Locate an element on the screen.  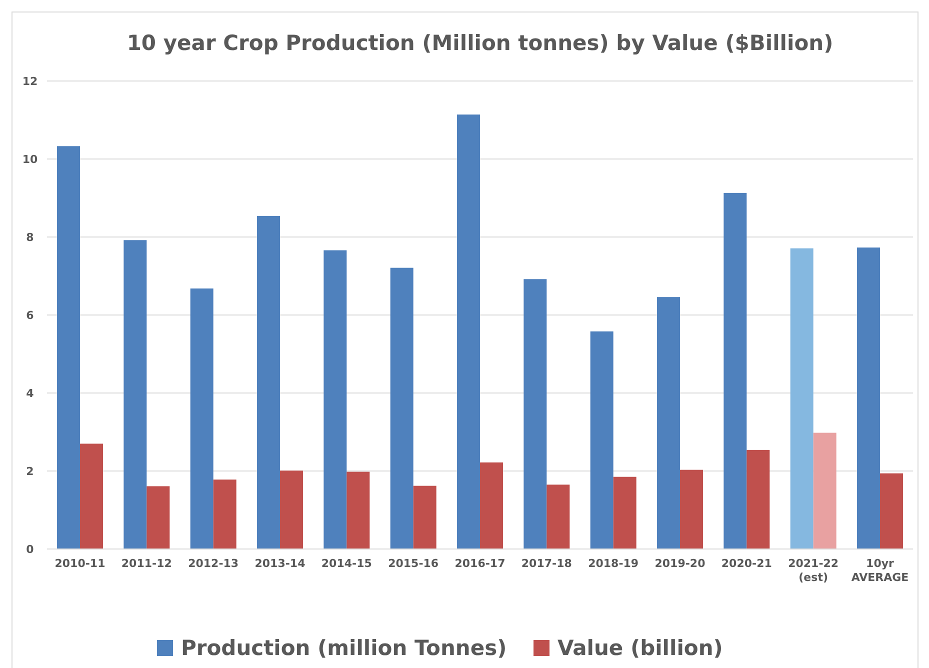
x-tick-label: 2015-16 is located at coordinates (413, 563).